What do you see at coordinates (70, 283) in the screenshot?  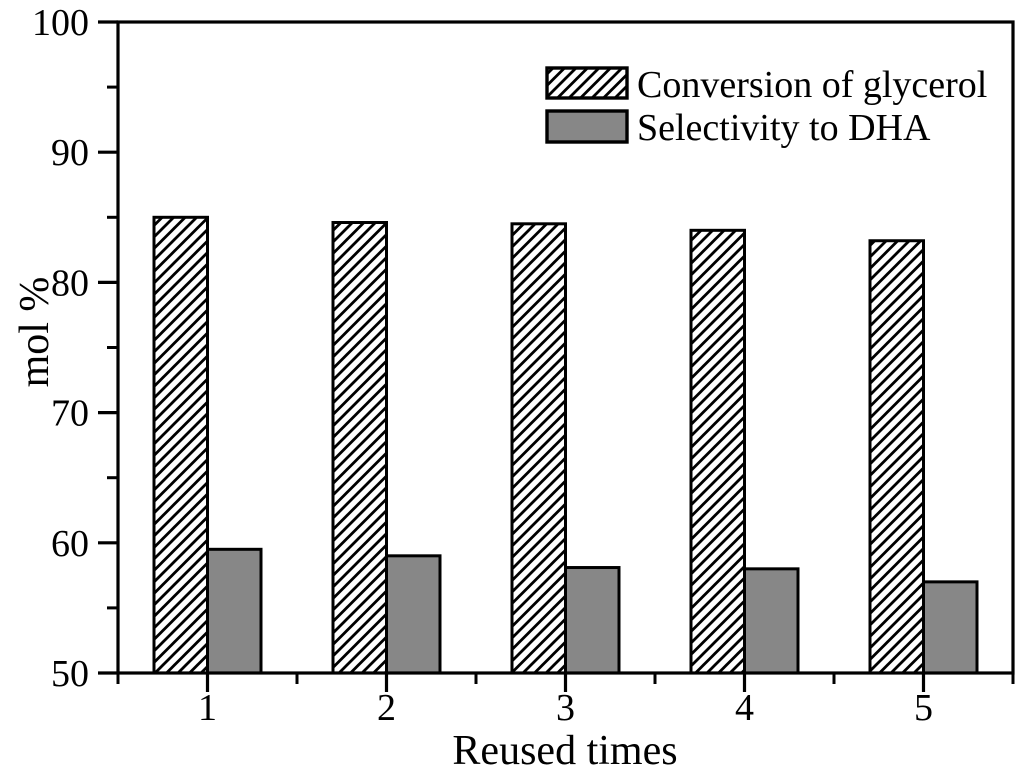 I see `y-tick-label: 80` at bounding box center [70, 283].